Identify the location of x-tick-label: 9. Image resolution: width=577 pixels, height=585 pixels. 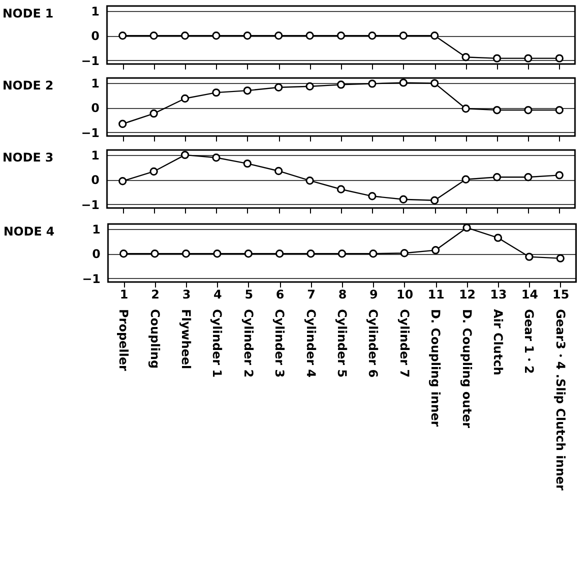
(374, 295).